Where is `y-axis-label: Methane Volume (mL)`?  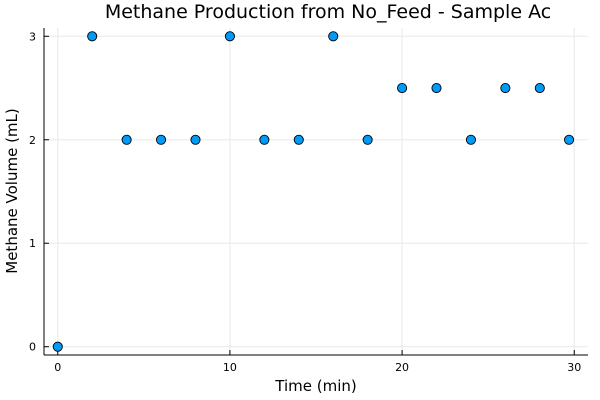
y-axis-label: Methane Volume (mL) is located at coordinates (12, 190).